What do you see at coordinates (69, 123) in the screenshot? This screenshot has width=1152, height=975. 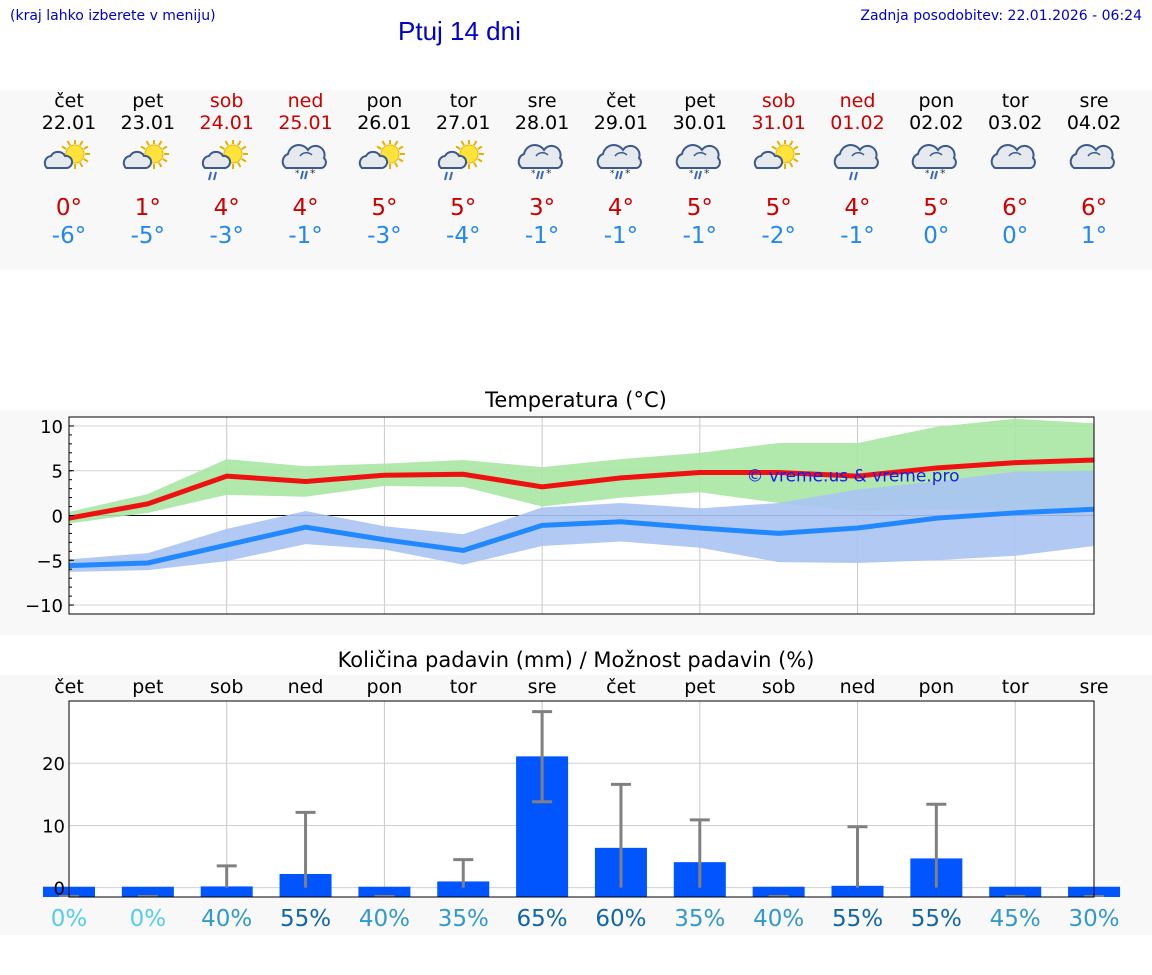 I see `day-date: 22.01` at bounding box center [69, 123].